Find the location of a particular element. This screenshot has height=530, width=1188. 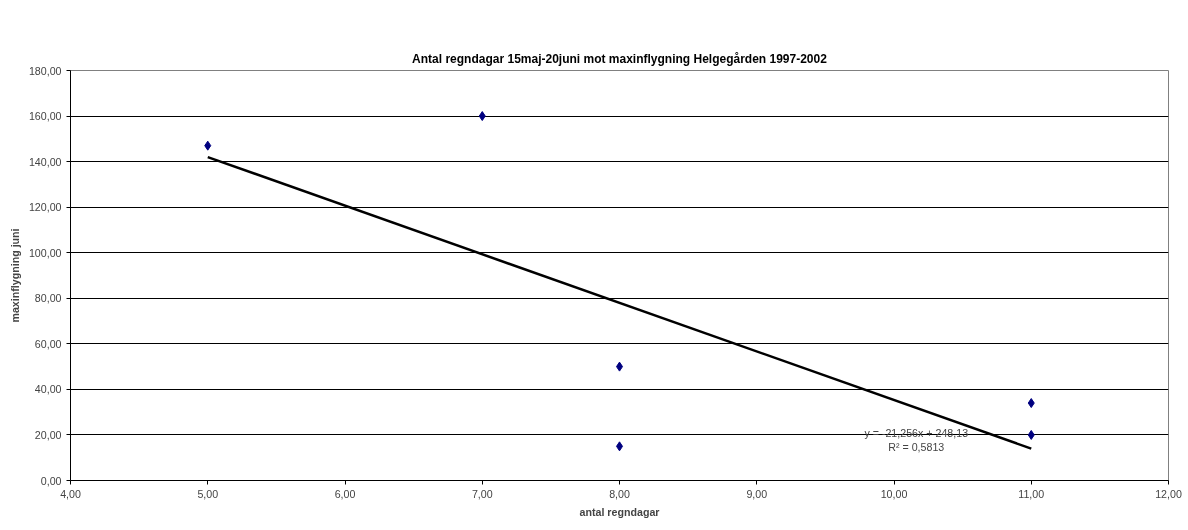

x-tick-label: 11,00 is located at coordinates (1031, 493).